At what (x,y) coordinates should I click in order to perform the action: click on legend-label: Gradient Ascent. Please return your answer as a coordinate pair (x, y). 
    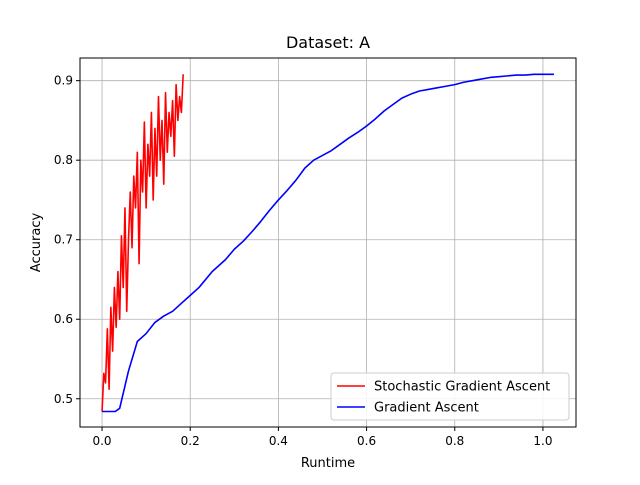
    Looking at the image, I should click on (426, 408).